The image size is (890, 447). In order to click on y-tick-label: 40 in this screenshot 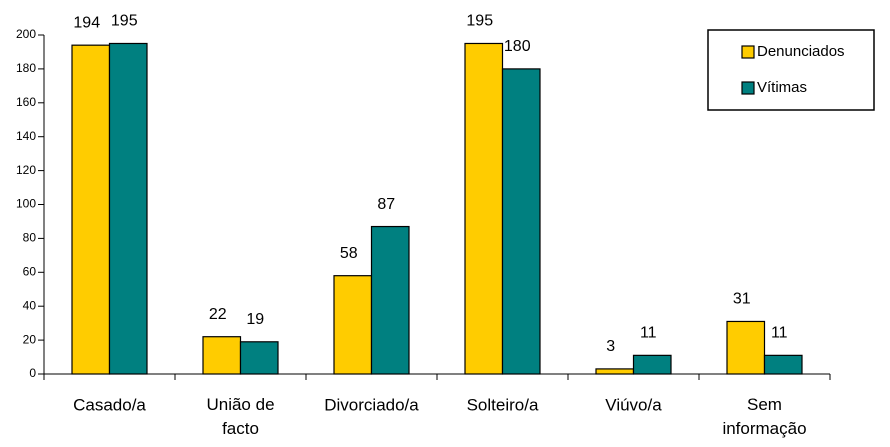, I will do `click(30, 305)`.